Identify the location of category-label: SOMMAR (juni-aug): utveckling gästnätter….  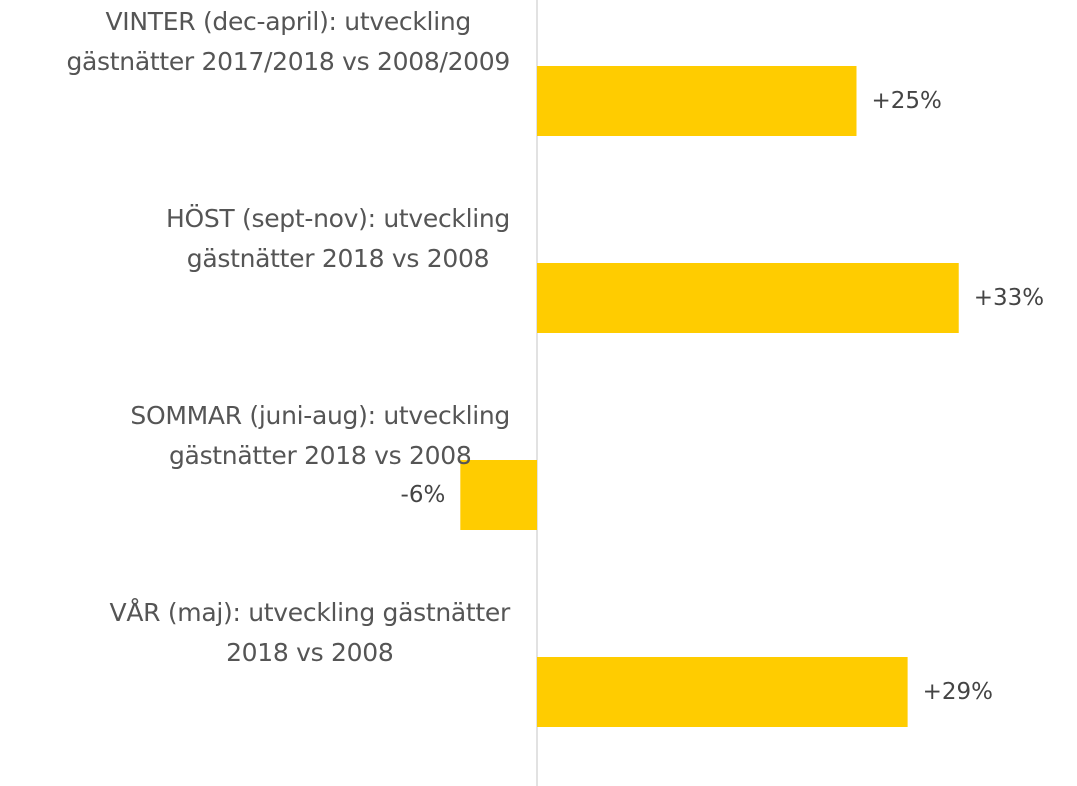
(320, 435).